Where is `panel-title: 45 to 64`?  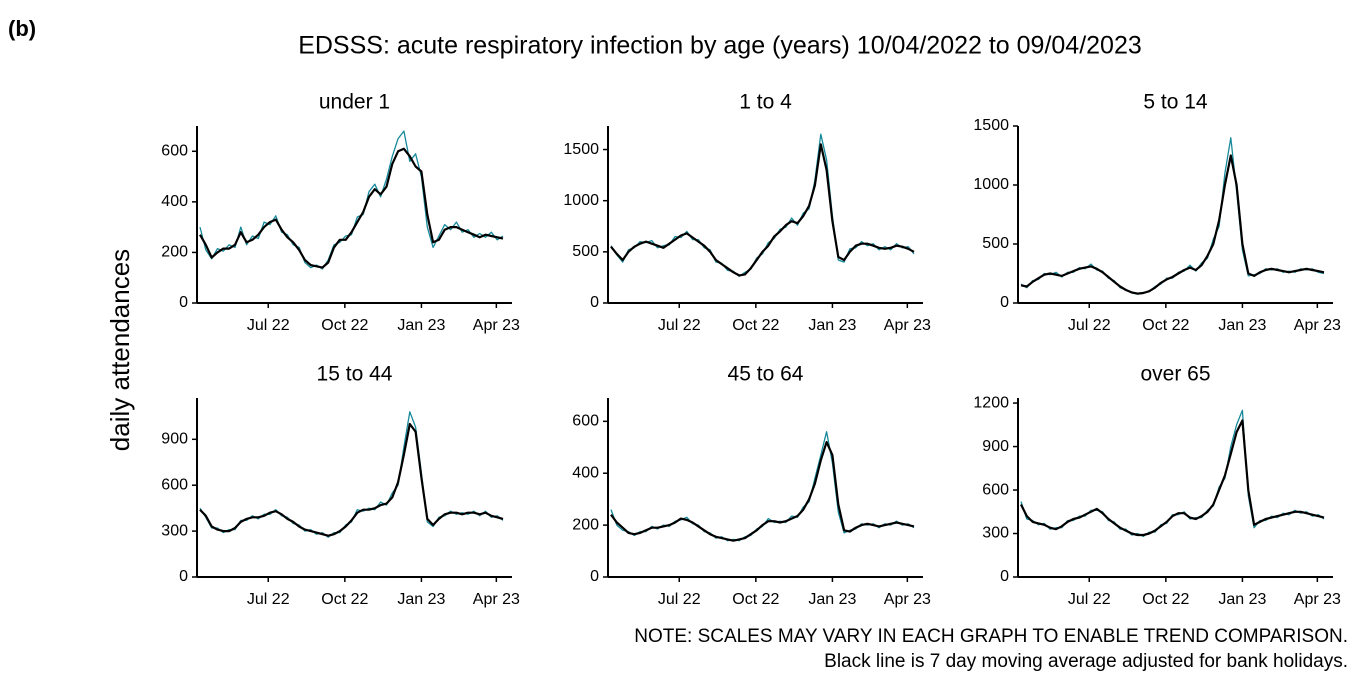 panel-title: 45 to 64 is located at coordinates (766, 374).